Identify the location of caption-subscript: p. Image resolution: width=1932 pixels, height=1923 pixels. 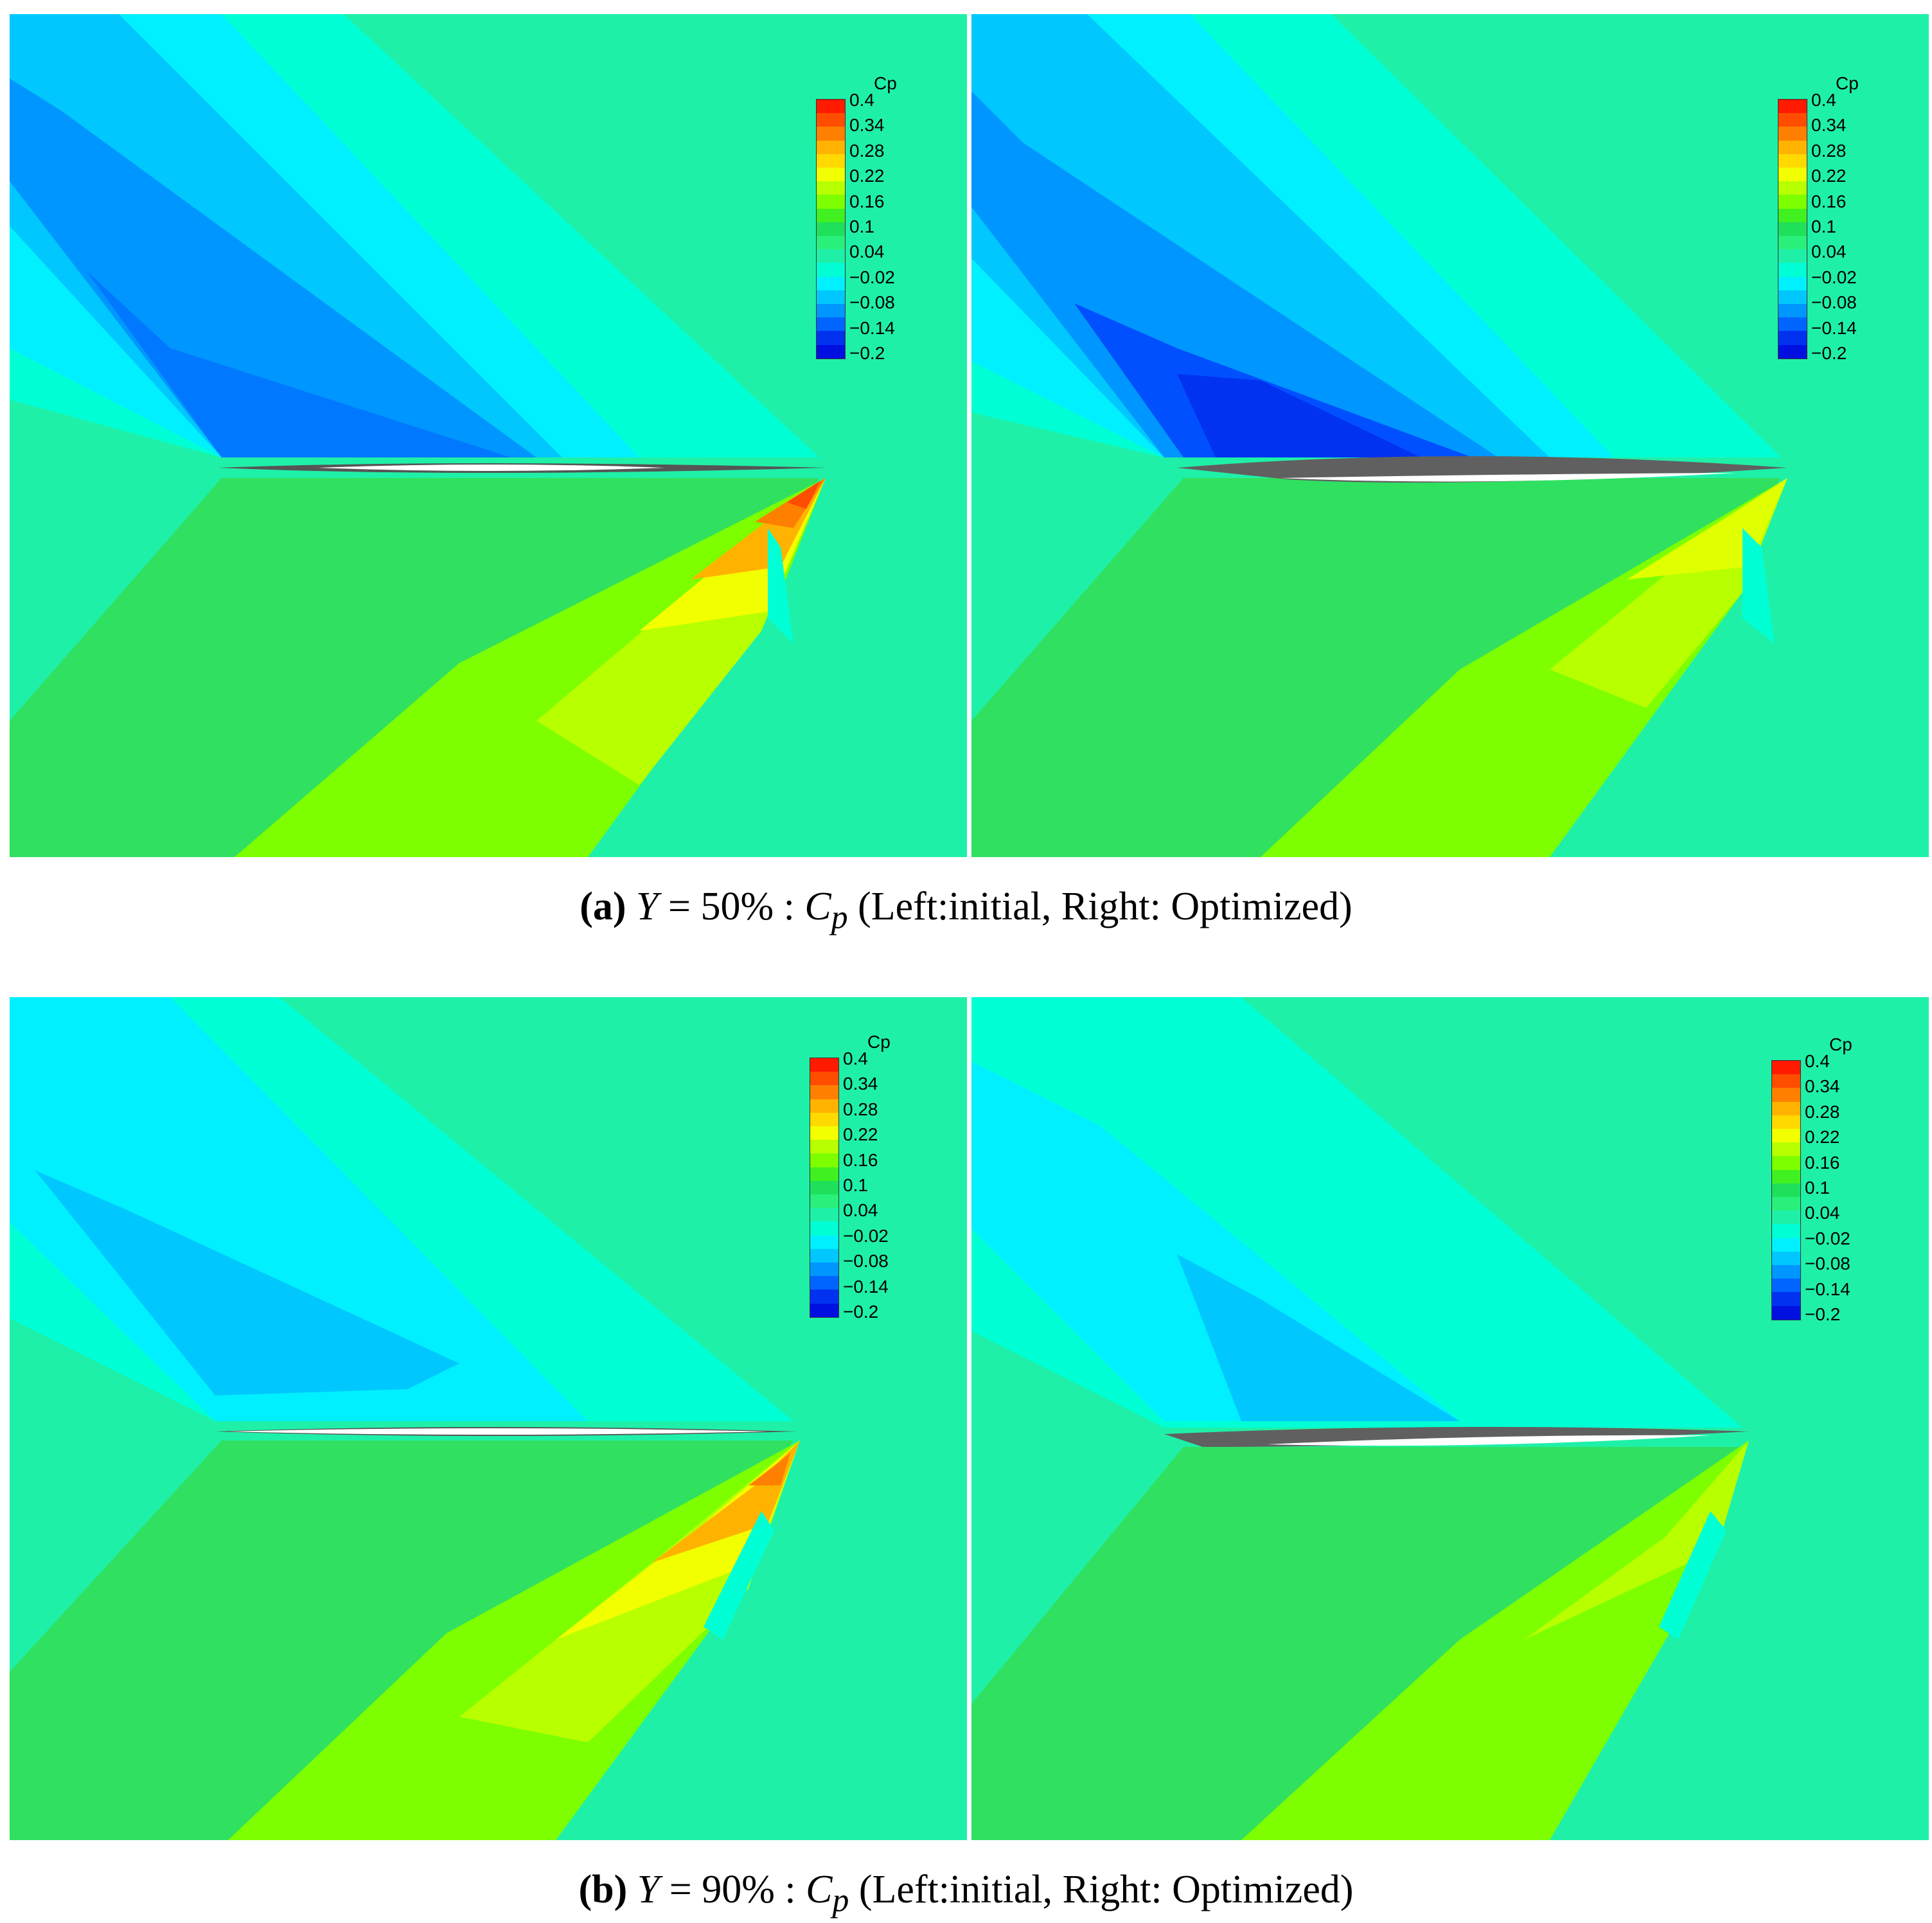
(841, 1900).